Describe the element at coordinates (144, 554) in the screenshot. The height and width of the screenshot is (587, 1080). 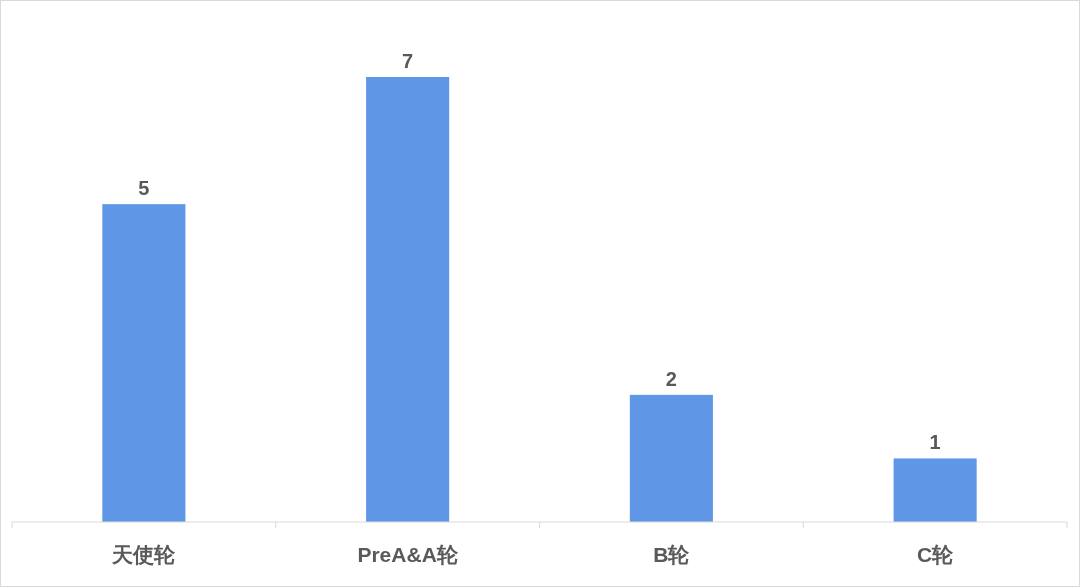
I see `x-tick-label: 天使轮` at that location.